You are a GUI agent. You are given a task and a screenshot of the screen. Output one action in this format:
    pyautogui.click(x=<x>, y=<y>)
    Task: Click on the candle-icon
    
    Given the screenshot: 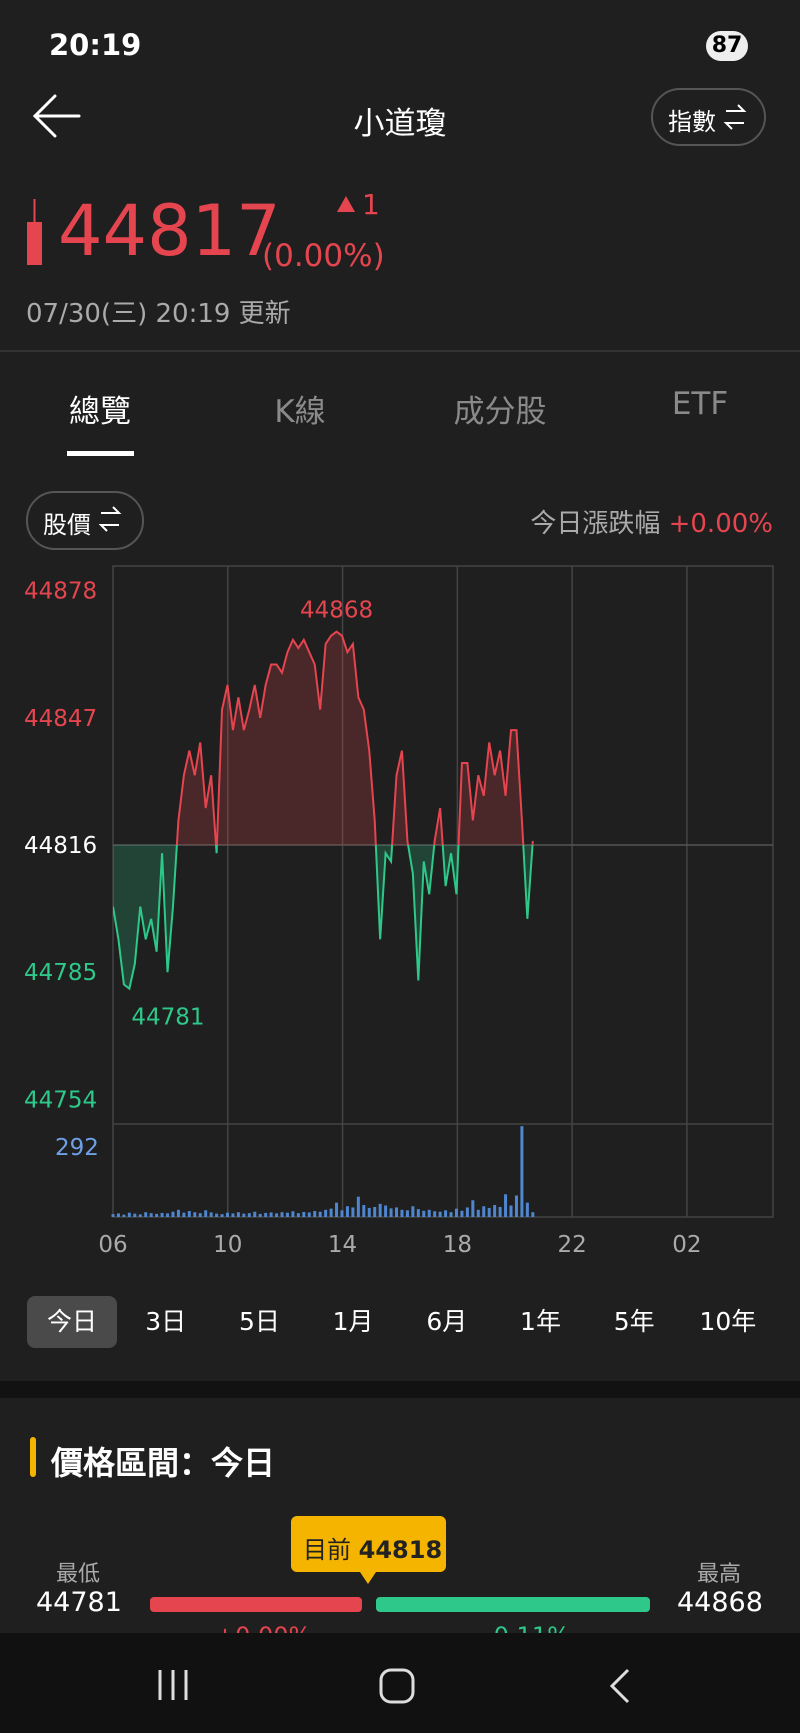 What is the action you would take?
    pyautogui.click(x=34, y=243)
    